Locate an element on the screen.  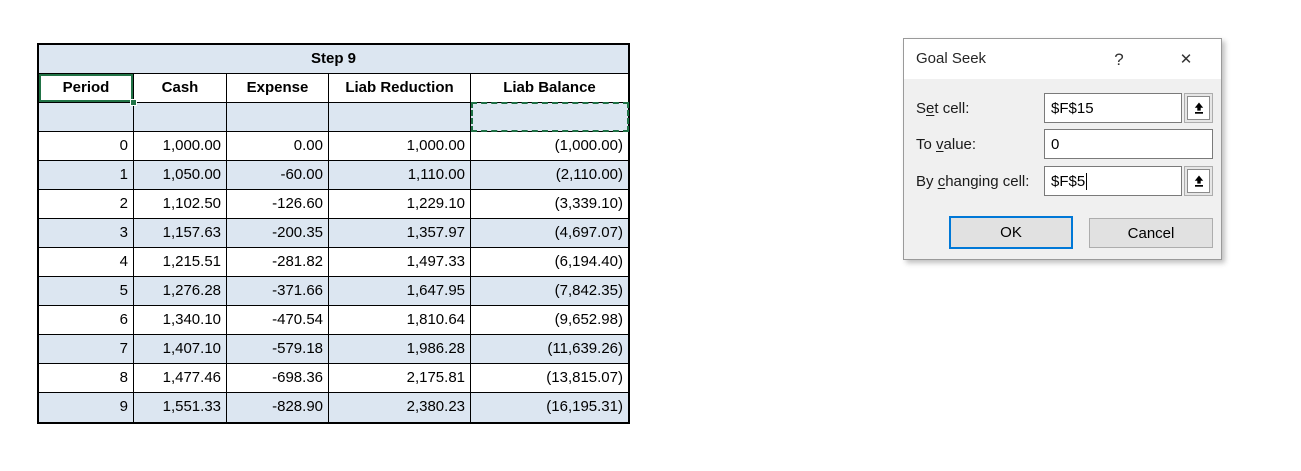
field-row-by-changing-cell: By changing cell: $F$5 is located at coordinates (1064, 181).